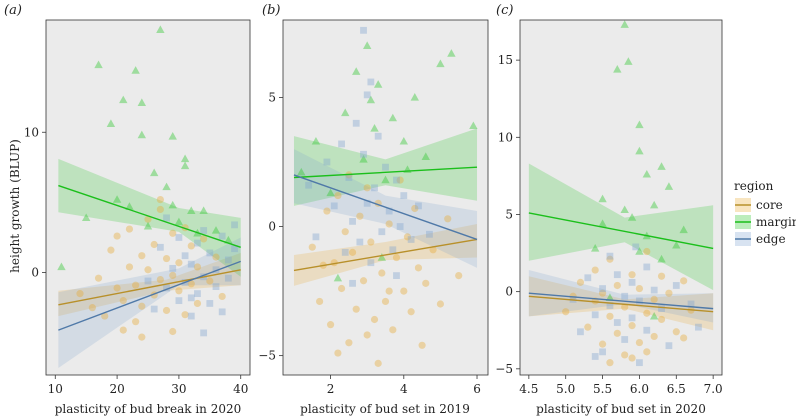 Image resolution: width=796 pixels, height=418 pixels. Describe the element at coordinates (149, 295) in the screenshot. I see `panel-a-fit-line-edge` at that location.